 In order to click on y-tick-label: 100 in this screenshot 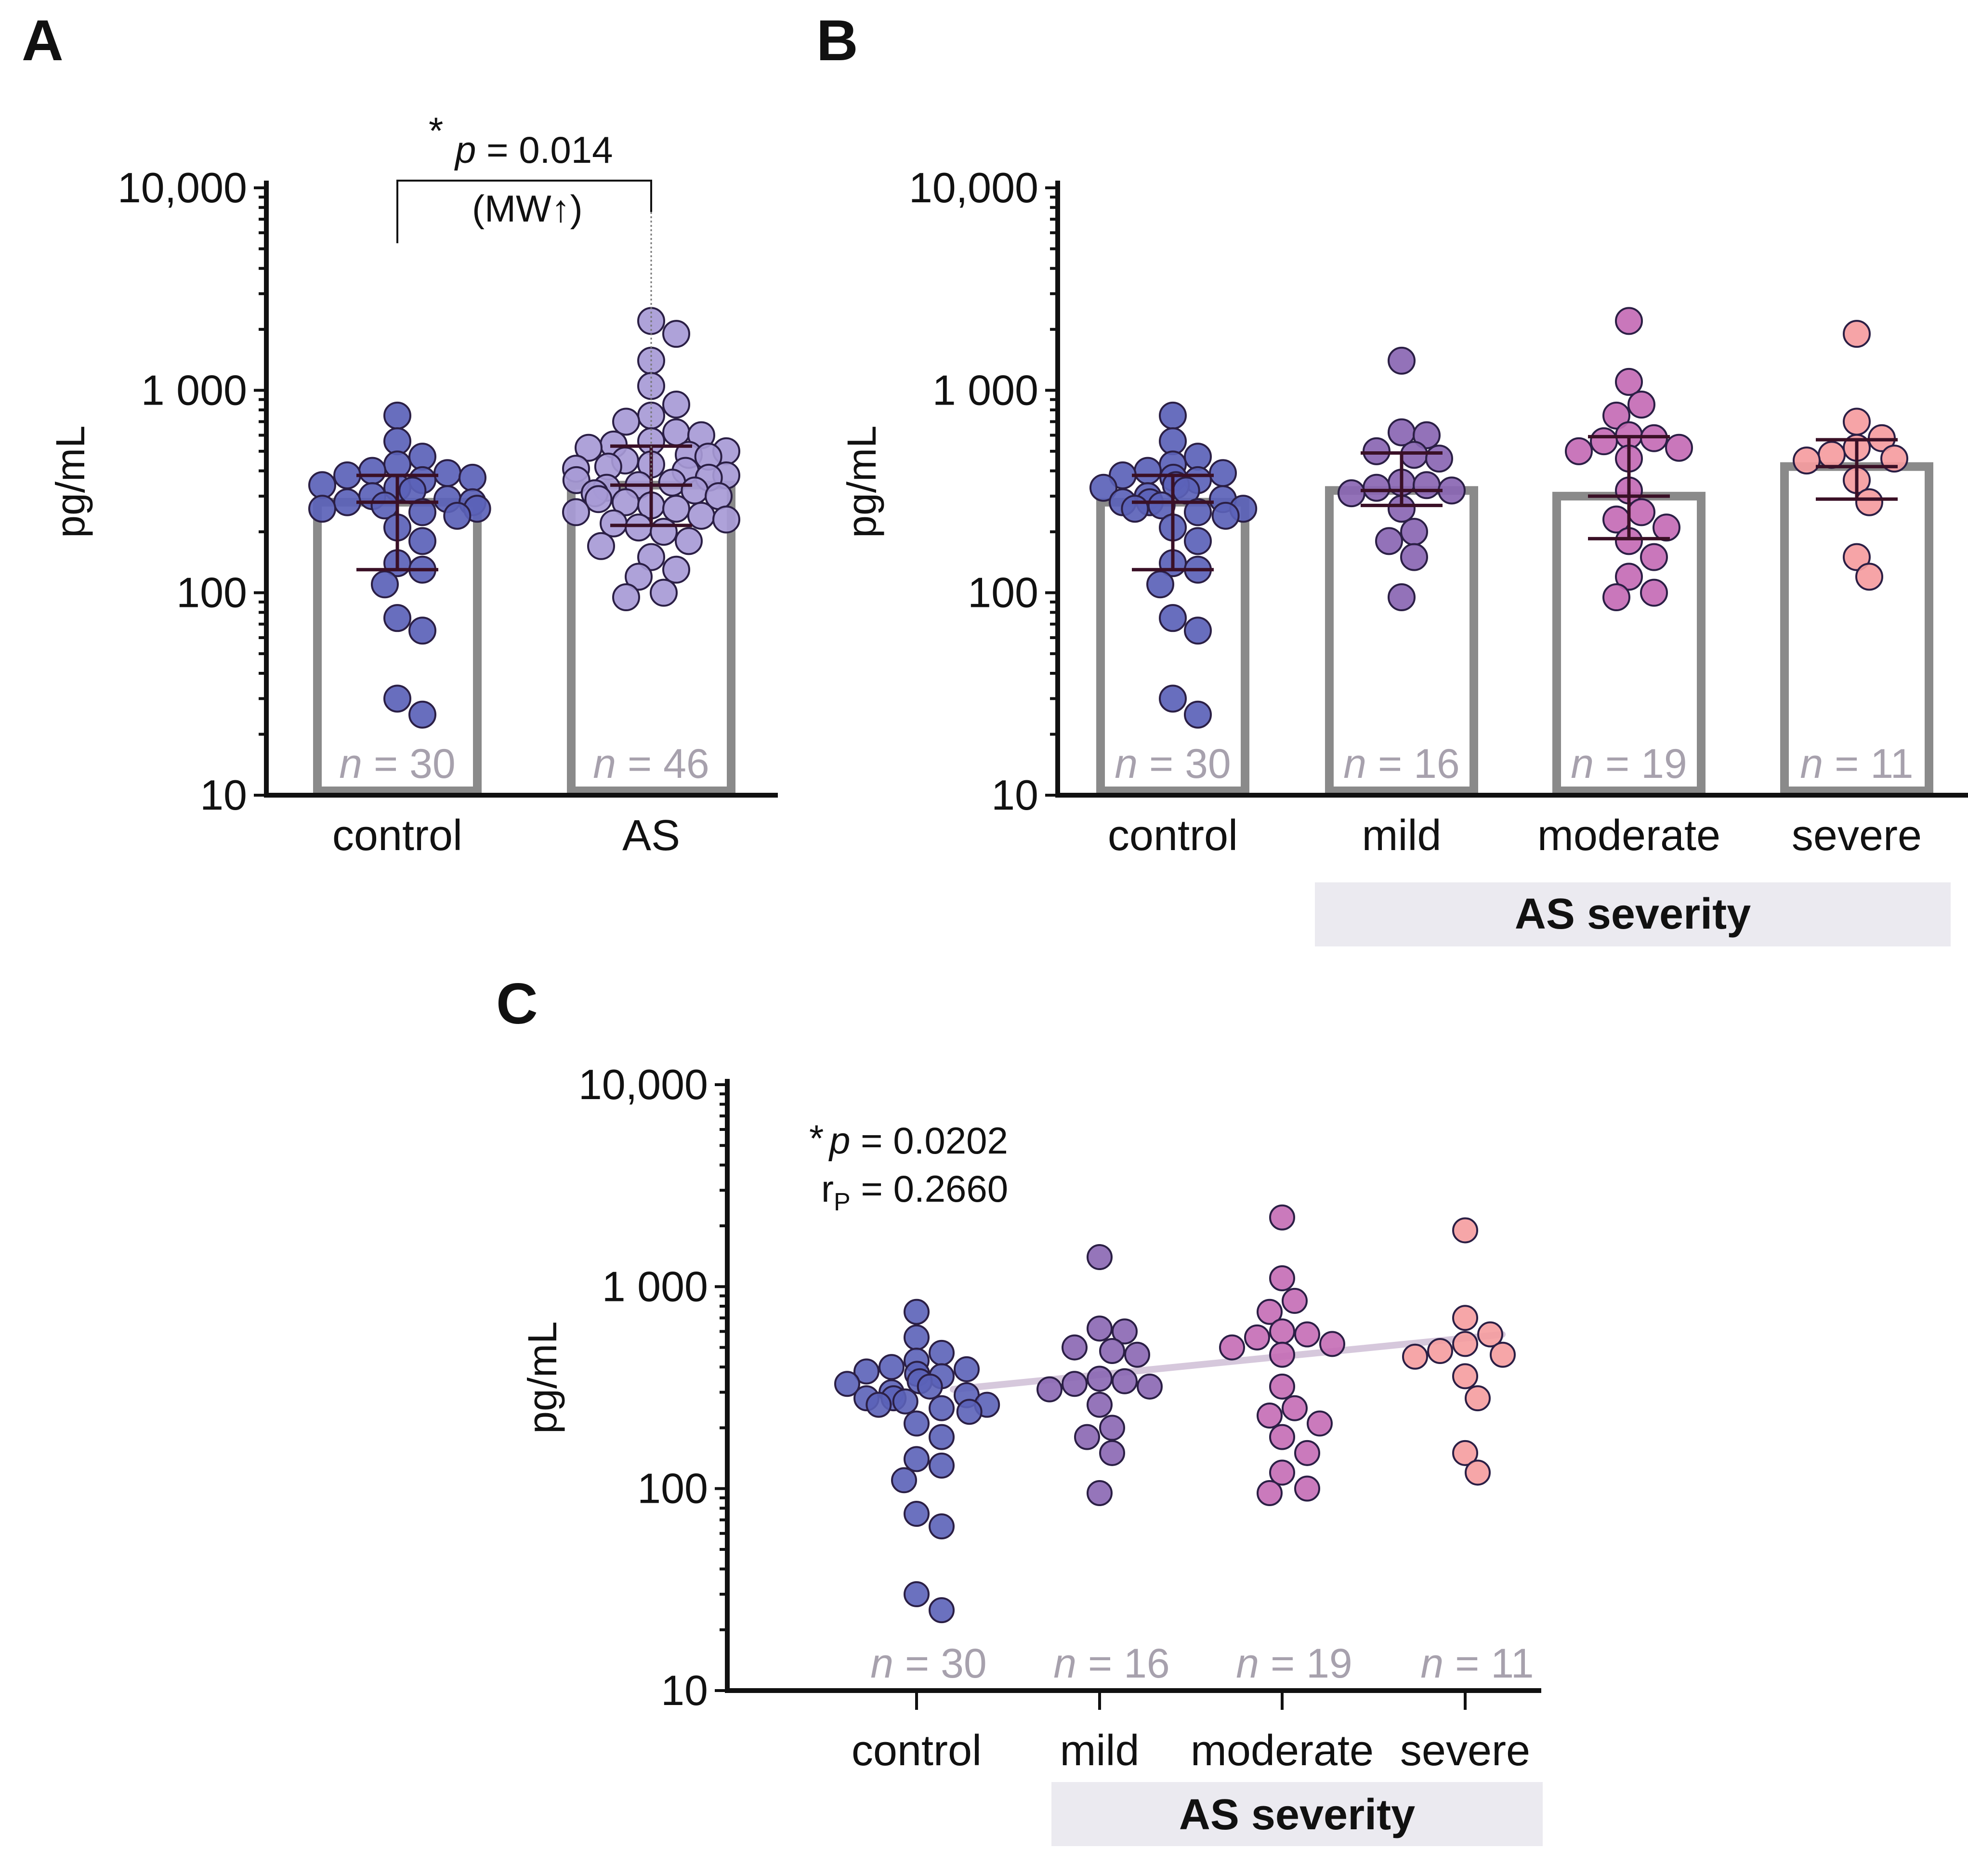, I will do `click(1003, 593)`.